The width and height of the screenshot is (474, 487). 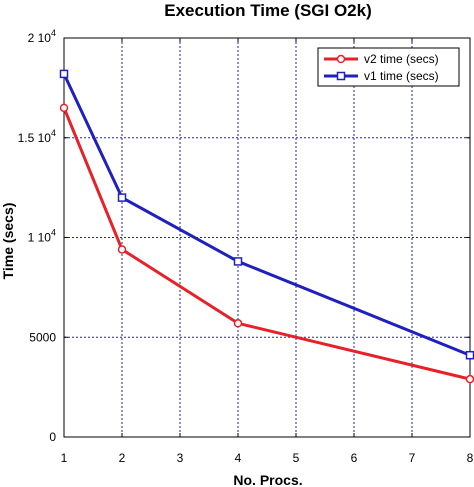 What do you see at coordinates (401, 76) in the screenshot?
I see `legend-label: v1 time (secs)` at bounding box center [401, 76].